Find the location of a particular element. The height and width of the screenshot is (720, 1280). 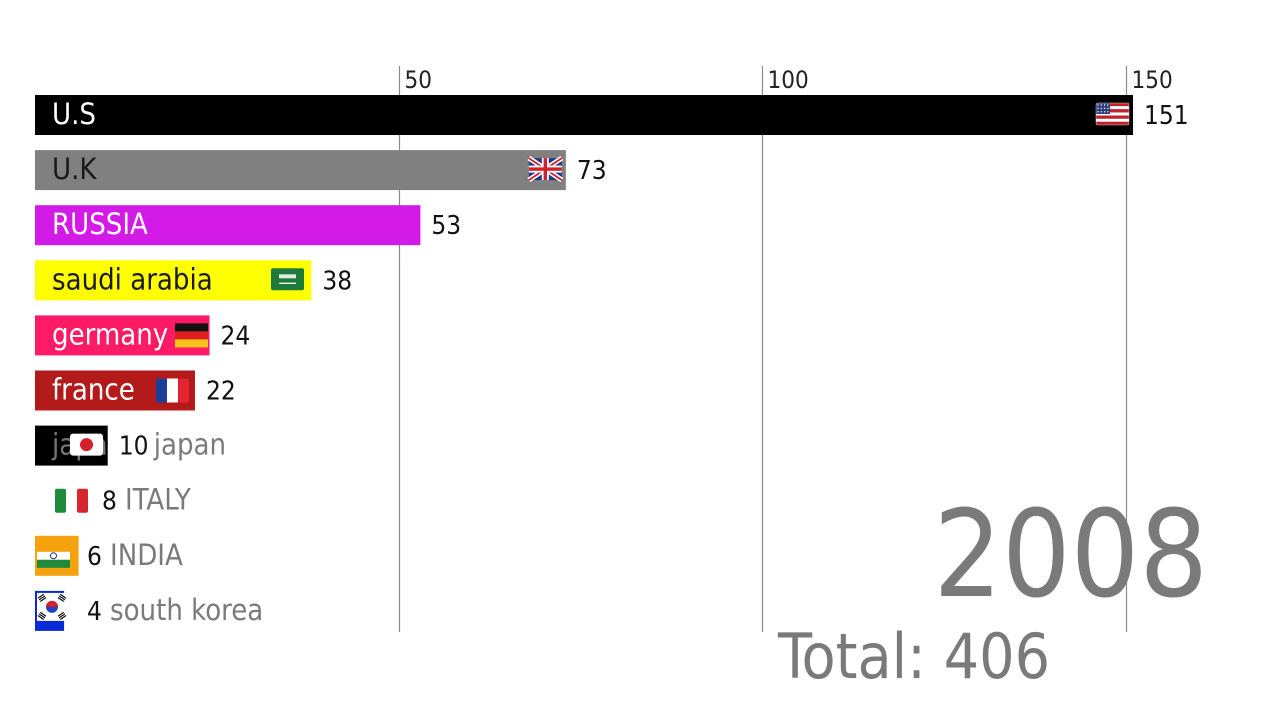

total-label: Total: 406 is located at coordinates (913, 656).